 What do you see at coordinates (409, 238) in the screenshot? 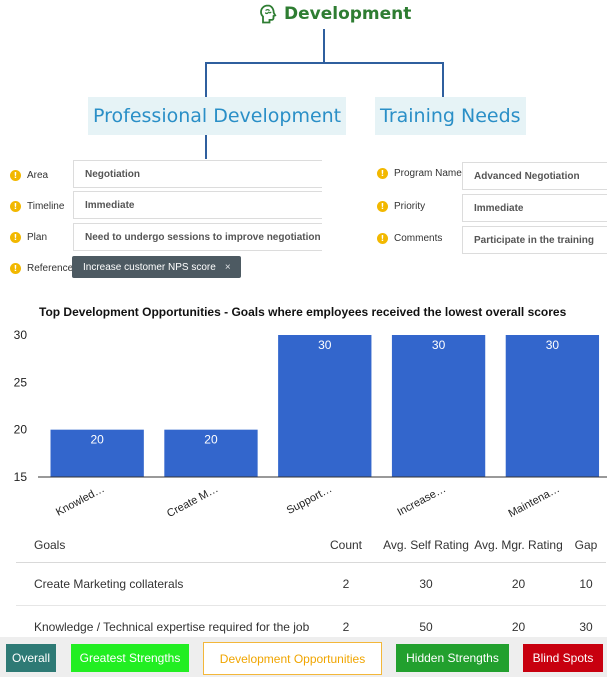
I see `comments-label: ! Comments` at bounding box center [409, 238].